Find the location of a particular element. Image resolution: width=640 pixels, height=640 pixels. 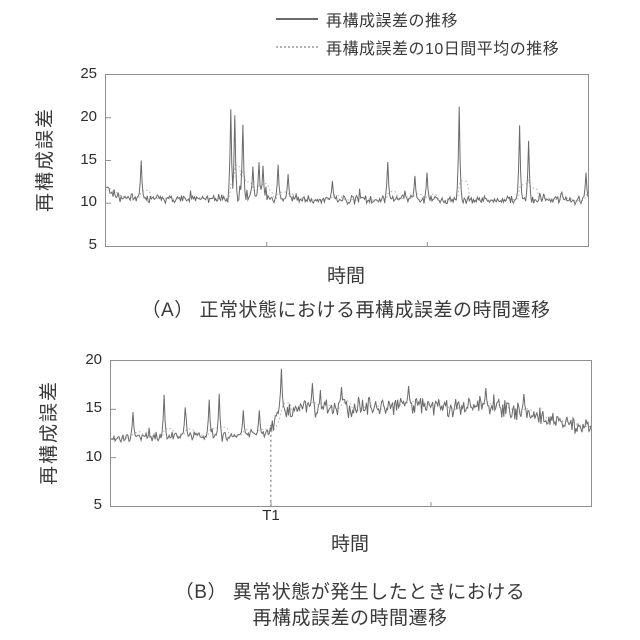

chart-a-x-axis-label: 時間 is located at coordinates (345, 276).